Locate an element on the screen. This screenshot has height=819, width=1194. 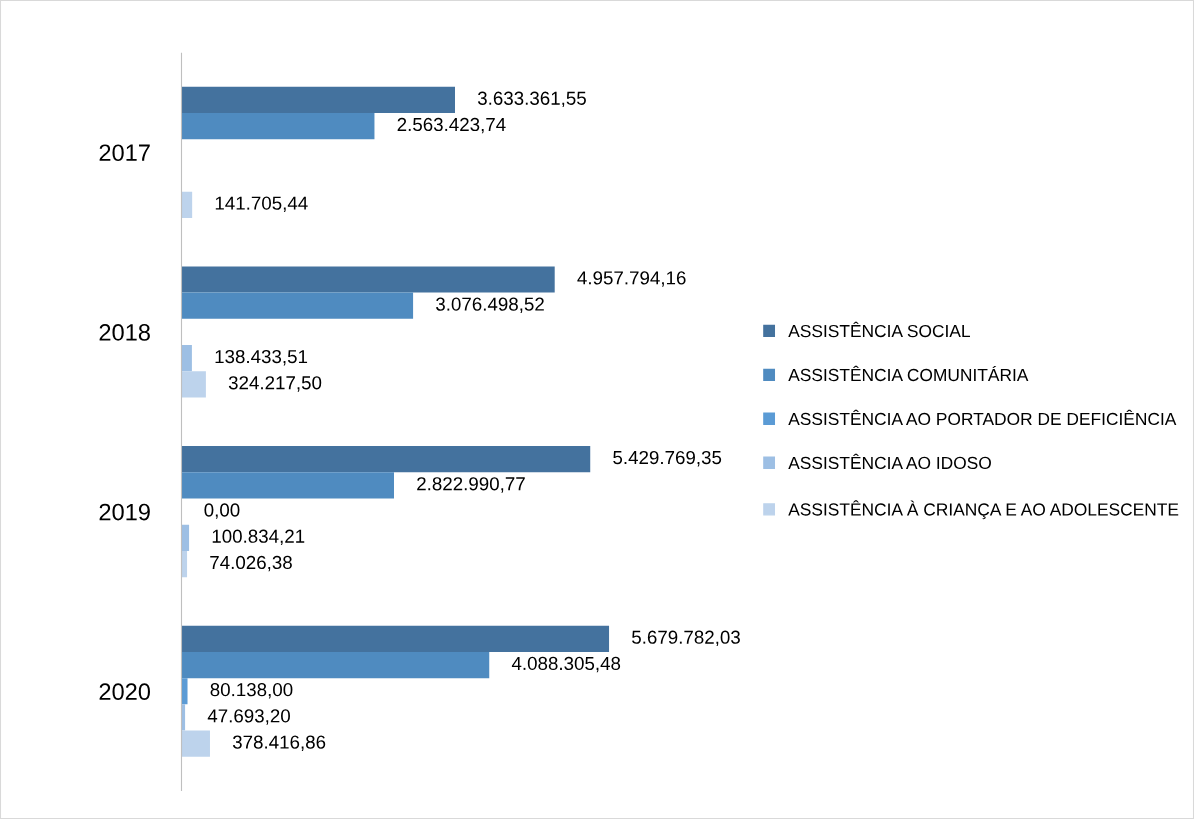
y-tick-label: 2020 is located at coordinates (125, 692).